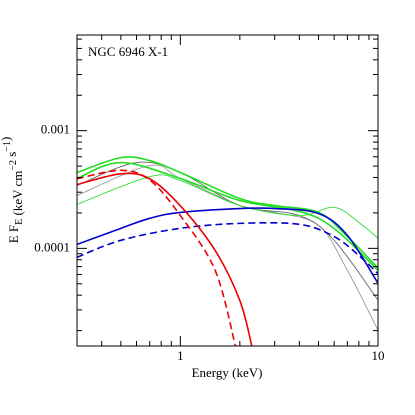  I want to click on y-axis-label-part: (keV cm, so click(17, 195).